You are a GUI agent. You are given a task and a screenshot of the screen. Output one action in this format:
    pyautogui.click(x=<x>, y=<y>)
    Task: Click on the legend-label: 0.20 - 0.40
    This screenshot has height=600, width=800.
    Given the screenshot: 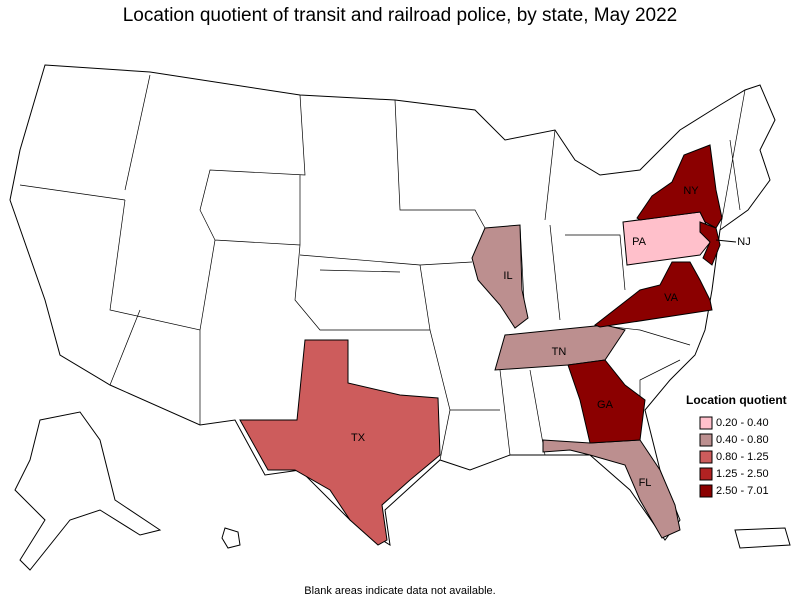 What is the action you would take?
    pyautogui.click(x=742, y=423)
    